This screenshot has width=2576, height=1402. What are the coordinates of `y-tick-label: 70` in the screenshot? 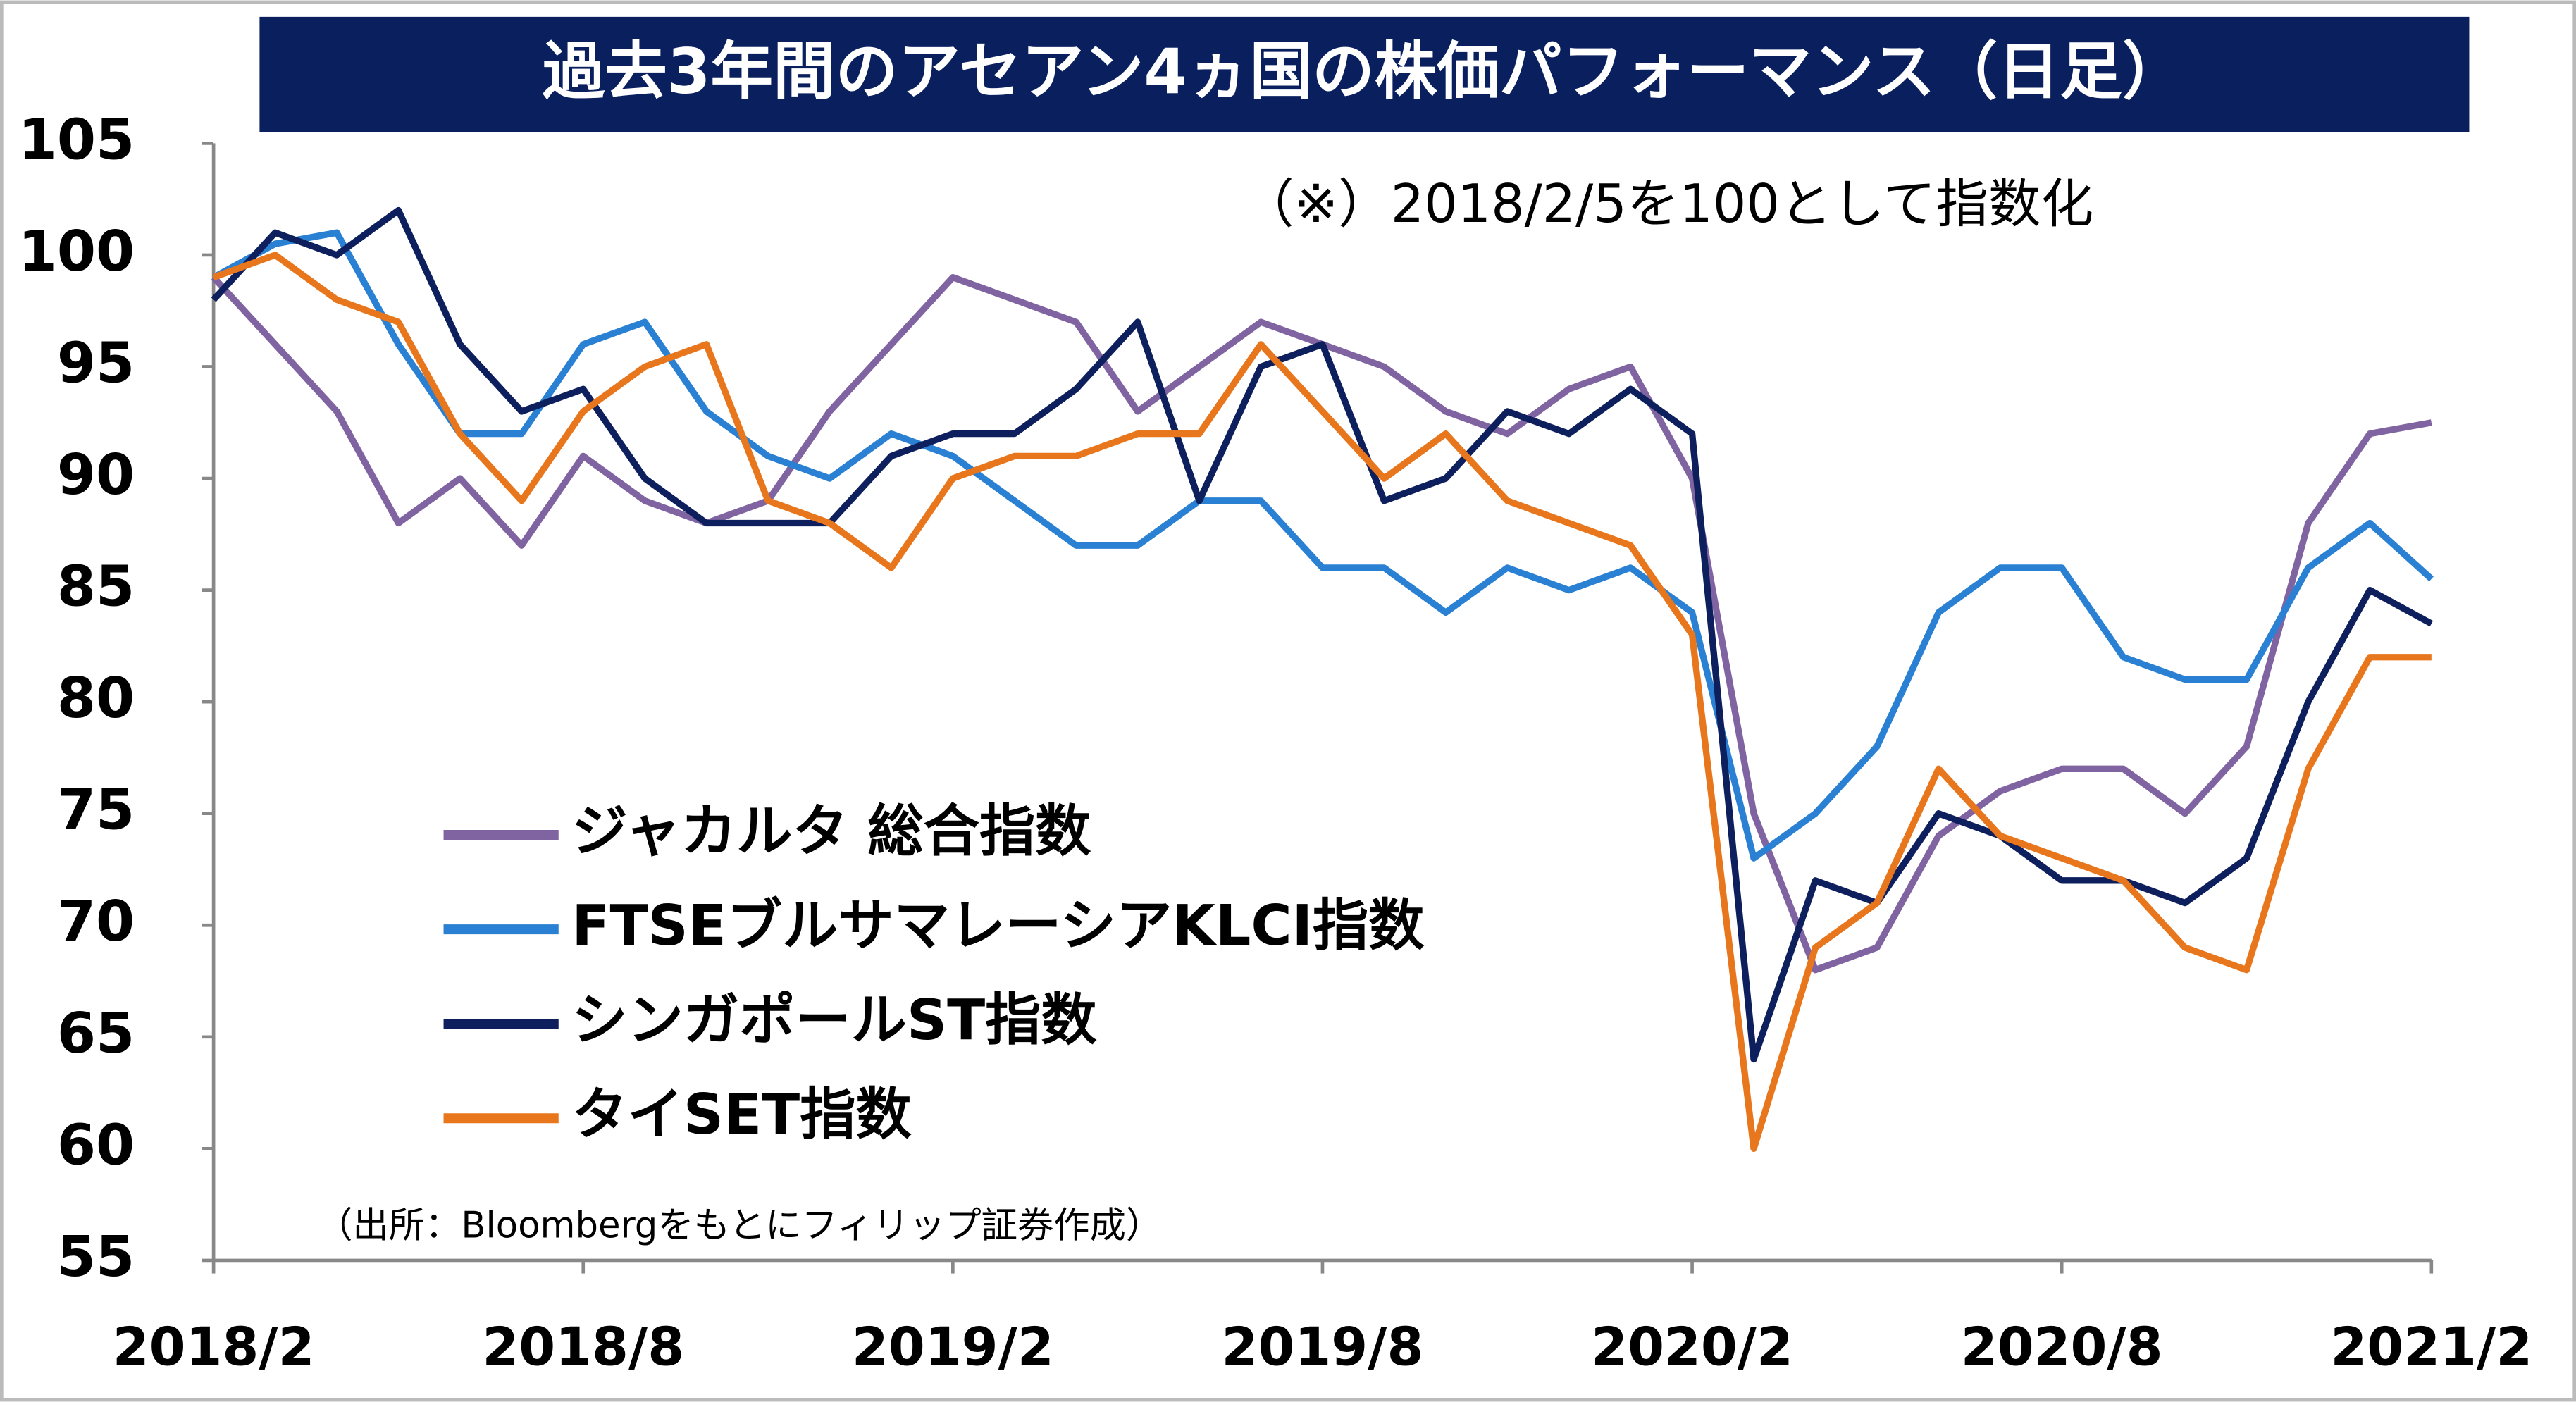 It's located at (96, 921).